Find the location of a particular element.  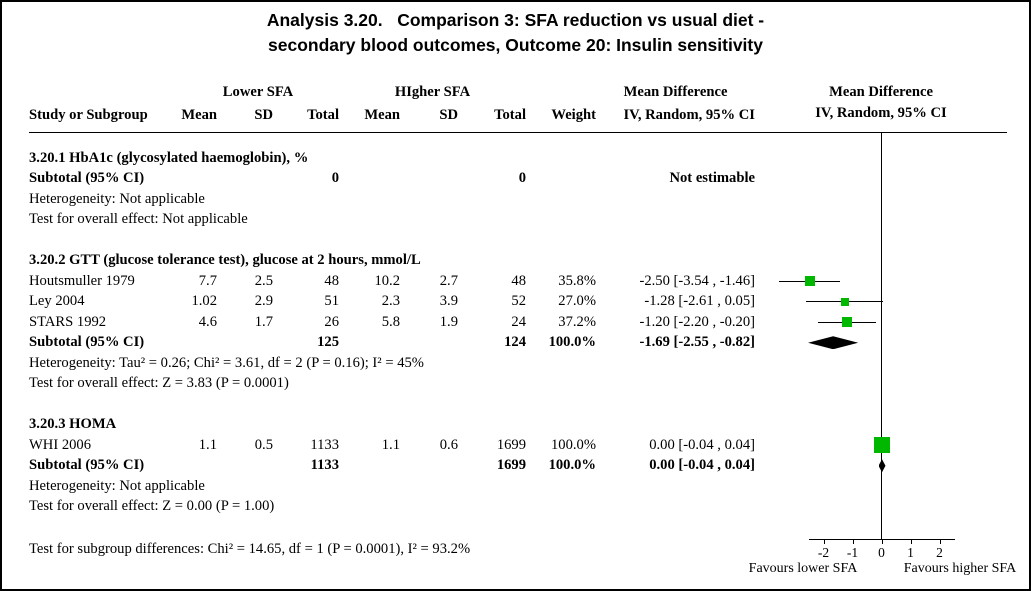

mean-lower: 7.7 is located at coordinates (207, 280).